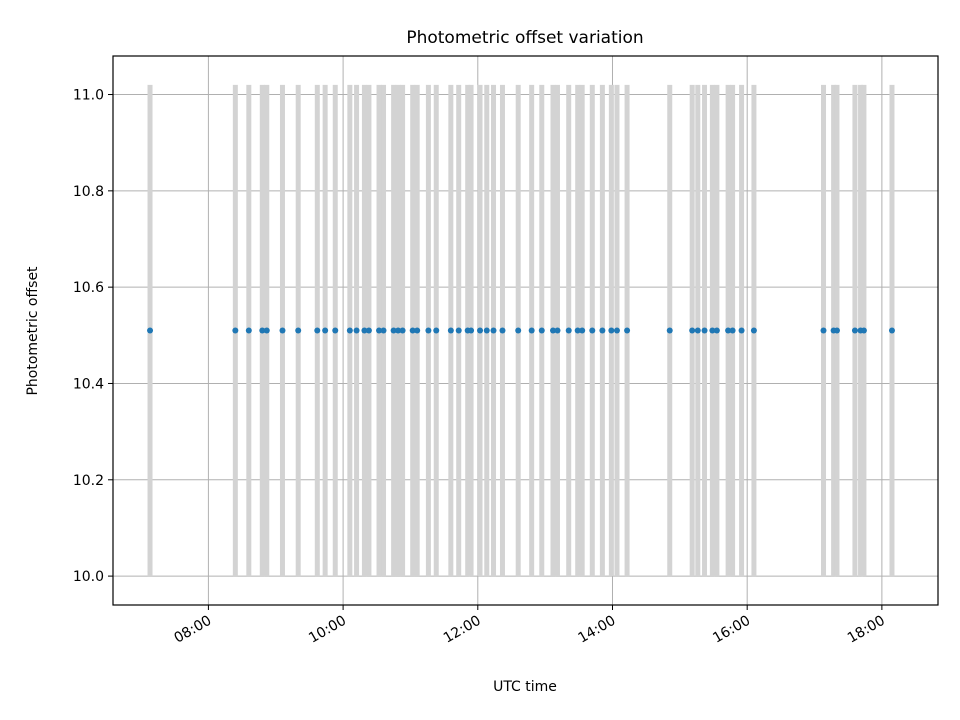 This screenshot has height=720, width=960. What do you see at coordinates (88, 96) in the screenshot?
I see `y-tick-label: 11.0` at bounding box center [88, 96].